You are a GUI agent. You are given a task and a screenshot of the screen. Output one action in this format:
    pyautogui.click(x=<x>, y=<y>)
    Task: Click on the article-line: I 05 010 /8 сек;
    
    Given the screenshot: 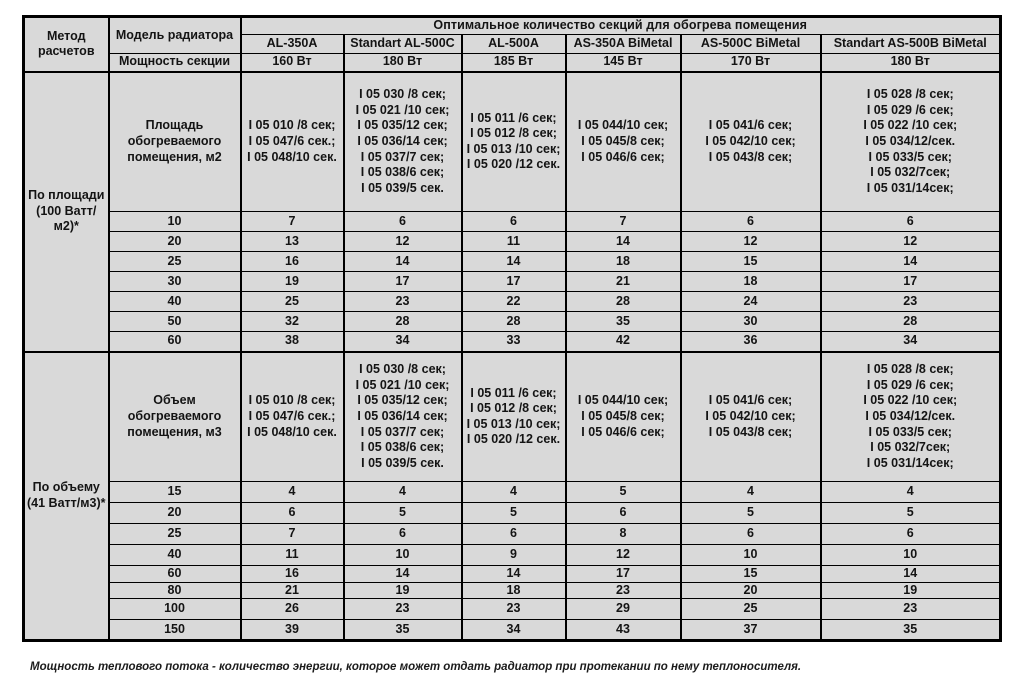 What is the action you would take?
    pyautogui.click(x=292, y=125)
    